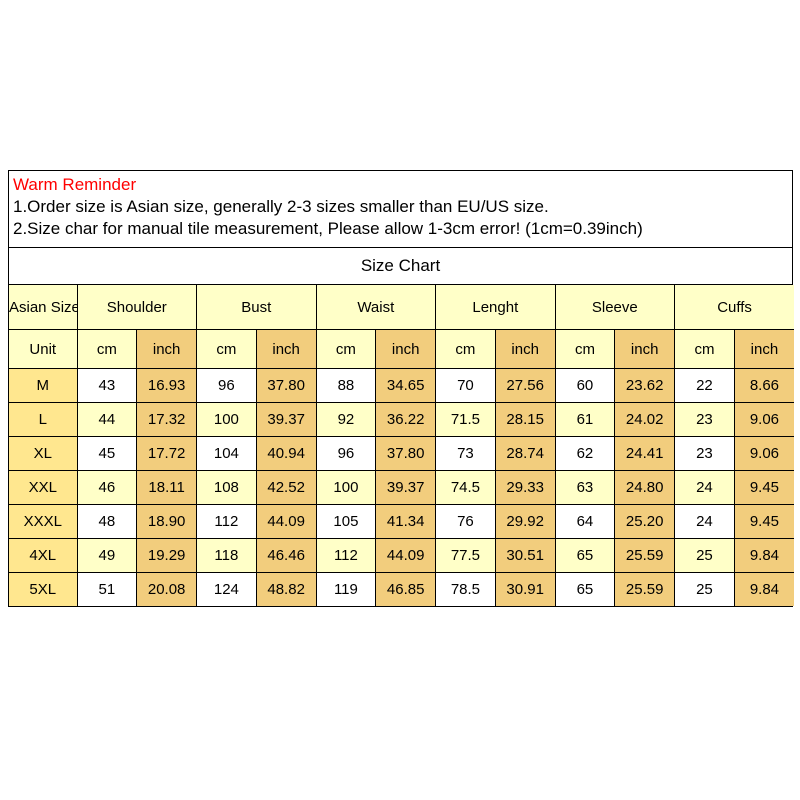 The image size is (800, 800). Describe the element at coordinates (465, 487) in the screenshot. I see `cm-value-cell: 74.5` at that location.